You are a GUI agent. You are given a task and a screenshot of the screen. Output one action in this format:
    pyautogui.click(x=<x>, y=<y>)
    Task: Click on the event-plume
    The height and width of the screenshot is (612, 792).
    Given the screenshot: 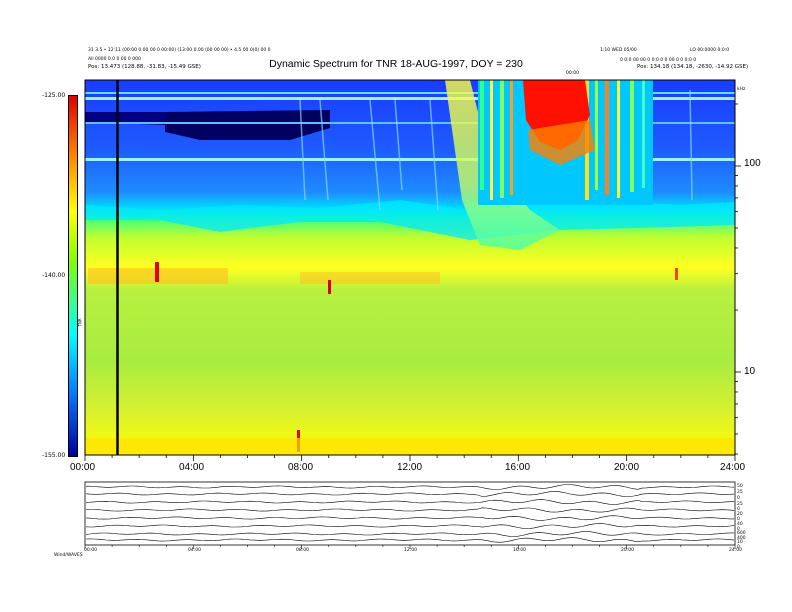 What is the action you would take?
    pyautogui.click(x=502, y=165)
    